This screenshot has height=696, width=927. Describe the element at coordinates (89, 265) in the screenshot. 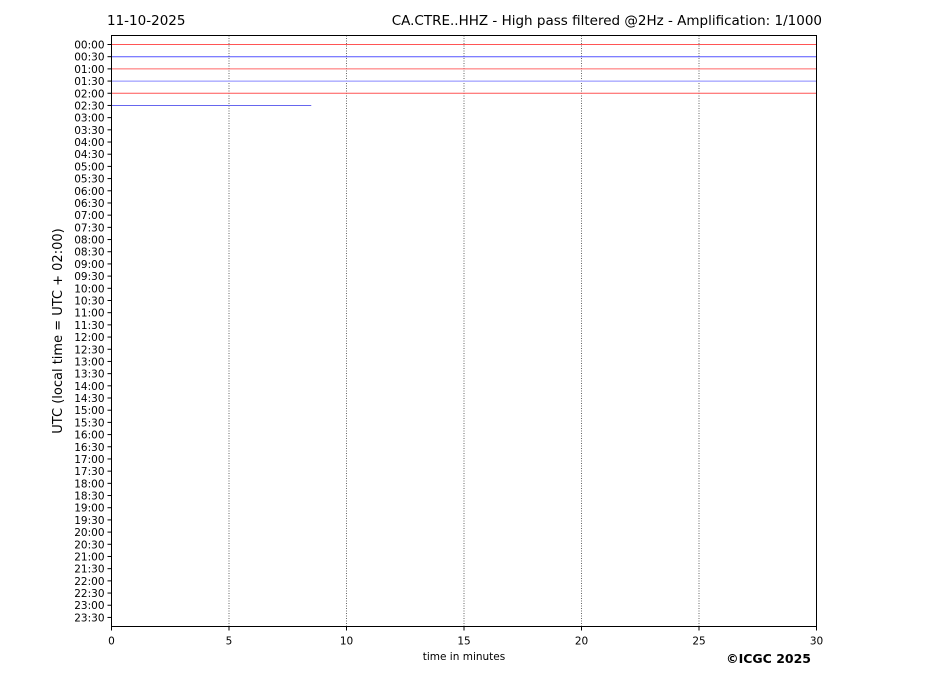

I see `y-tick-label: 09:00` at that location.